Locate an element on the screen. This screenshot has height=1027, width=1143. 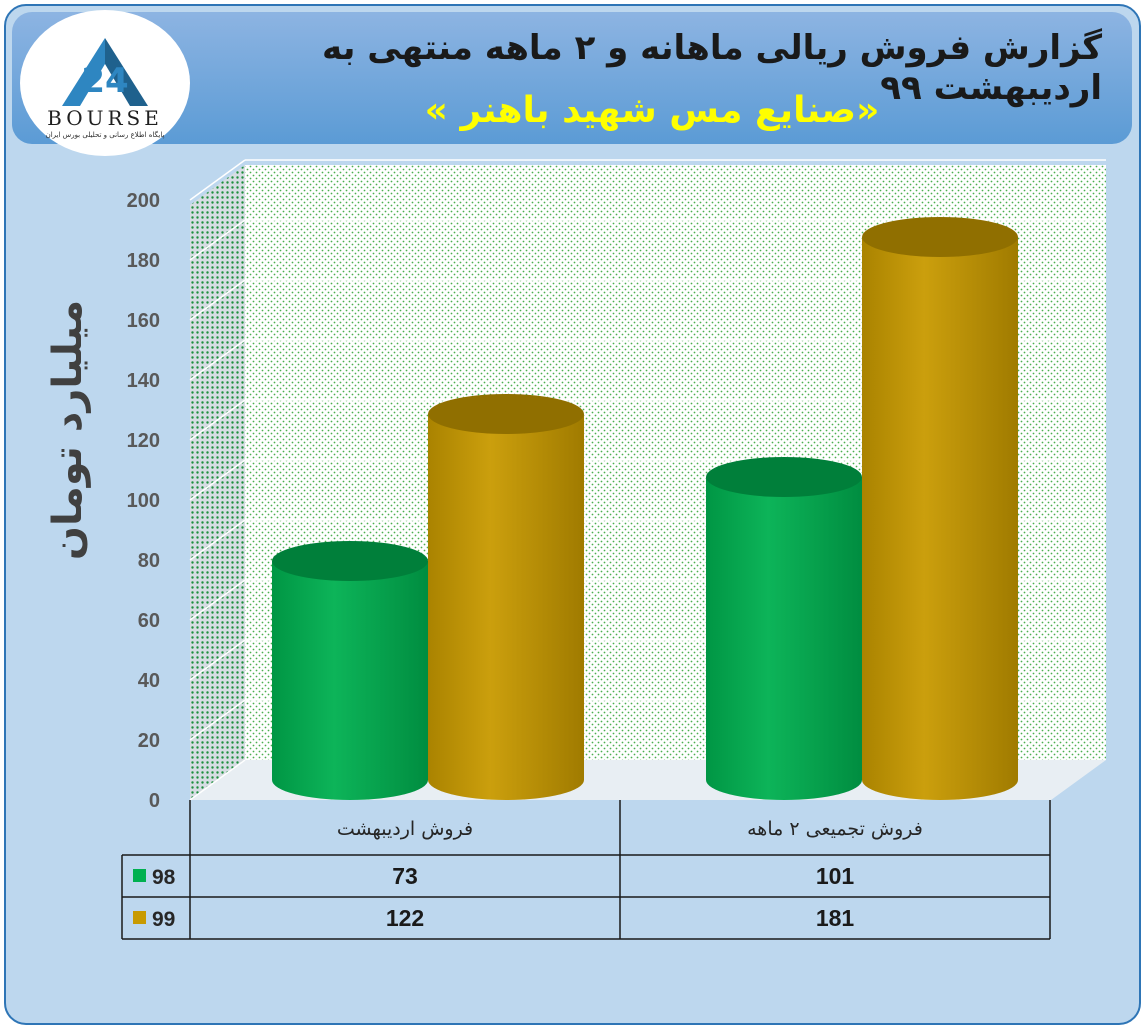
table-value: 181 is located at coordinates (835, 918).